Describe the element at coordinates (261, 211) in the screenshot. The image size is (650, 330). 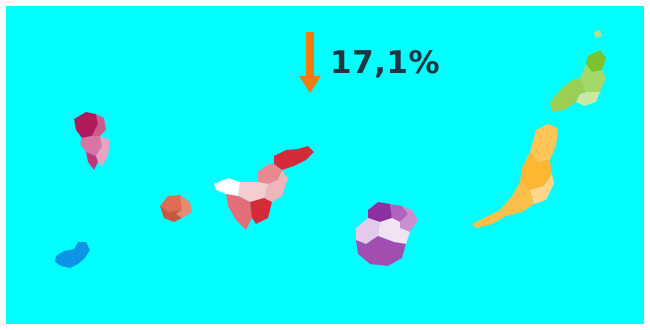
I see `tenerife-south` at that location.